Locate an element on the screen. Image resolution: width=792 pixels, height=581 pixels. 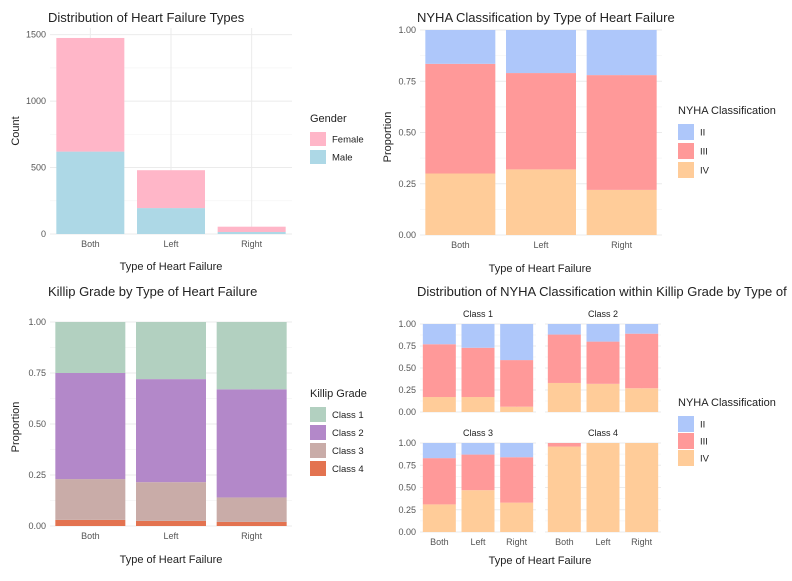
panel4-facet3-bar-right-ii is located at coordinates (517, 450).